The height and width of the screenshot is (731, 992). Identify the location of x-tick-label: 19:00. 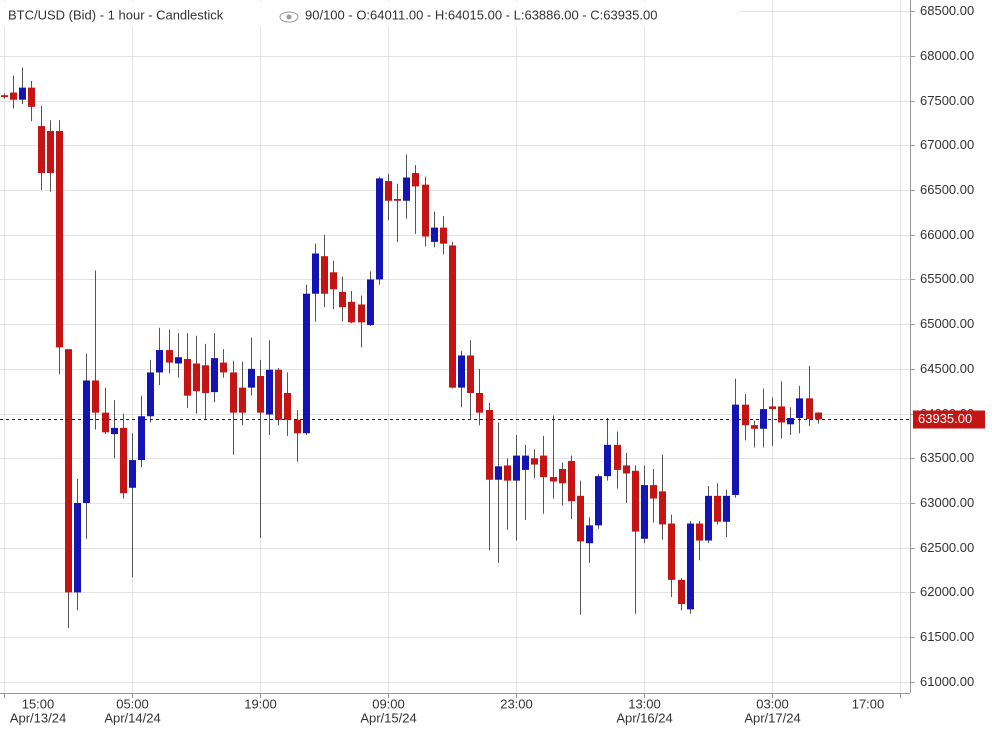
(260, 703).